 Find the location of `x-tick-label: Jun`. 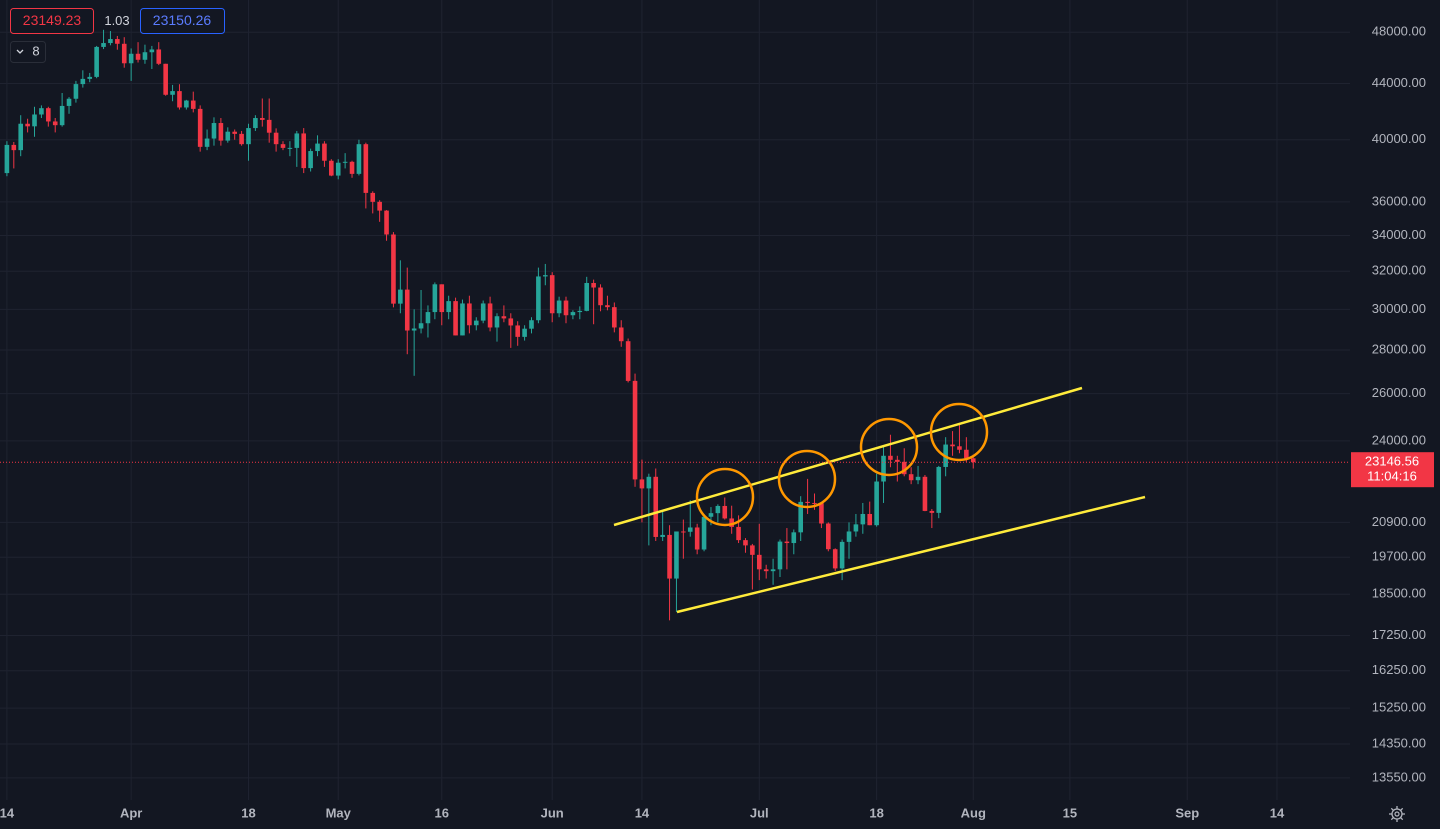

x-tick-label: Jun is located at coordinates (552, 812).